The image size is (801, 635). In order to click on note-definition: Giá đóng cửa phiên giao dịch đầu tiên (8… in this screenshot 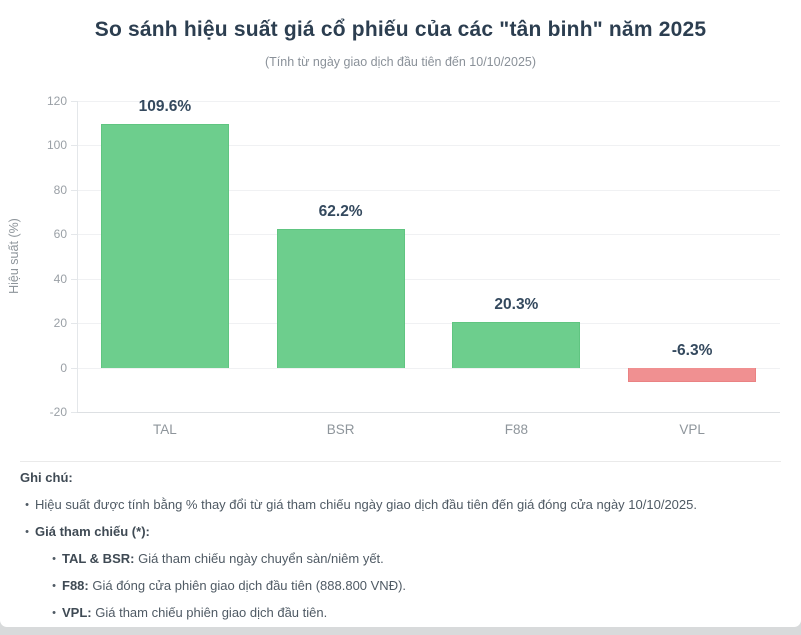, I will do `click(247, 585)`.